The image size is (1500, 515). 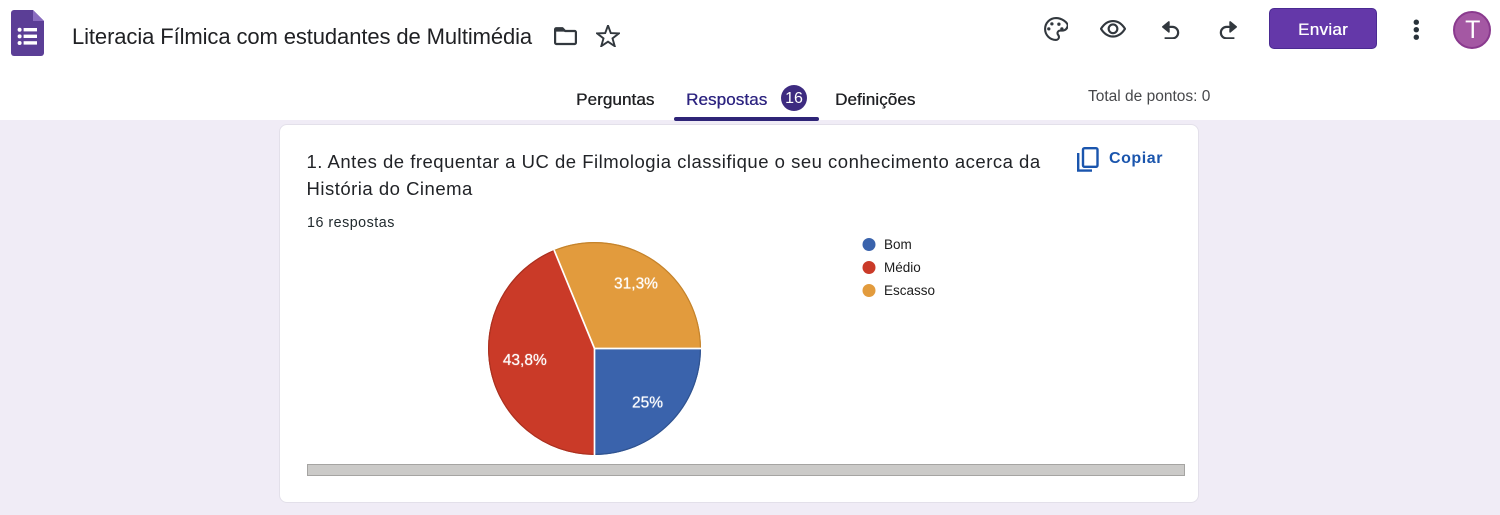 I want to click on svg-text: 43,8%, so click(x=525, y=360).